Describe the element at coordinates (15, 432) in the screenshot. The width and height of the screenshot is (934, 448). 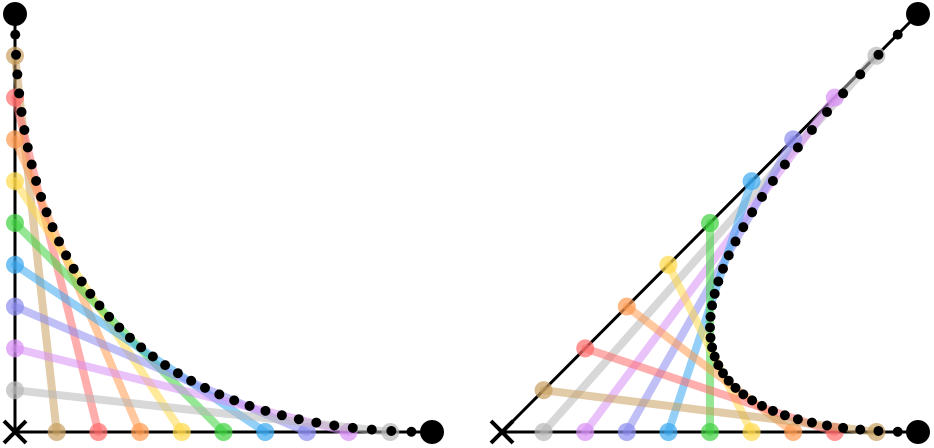
I see `control-cross` at that location.